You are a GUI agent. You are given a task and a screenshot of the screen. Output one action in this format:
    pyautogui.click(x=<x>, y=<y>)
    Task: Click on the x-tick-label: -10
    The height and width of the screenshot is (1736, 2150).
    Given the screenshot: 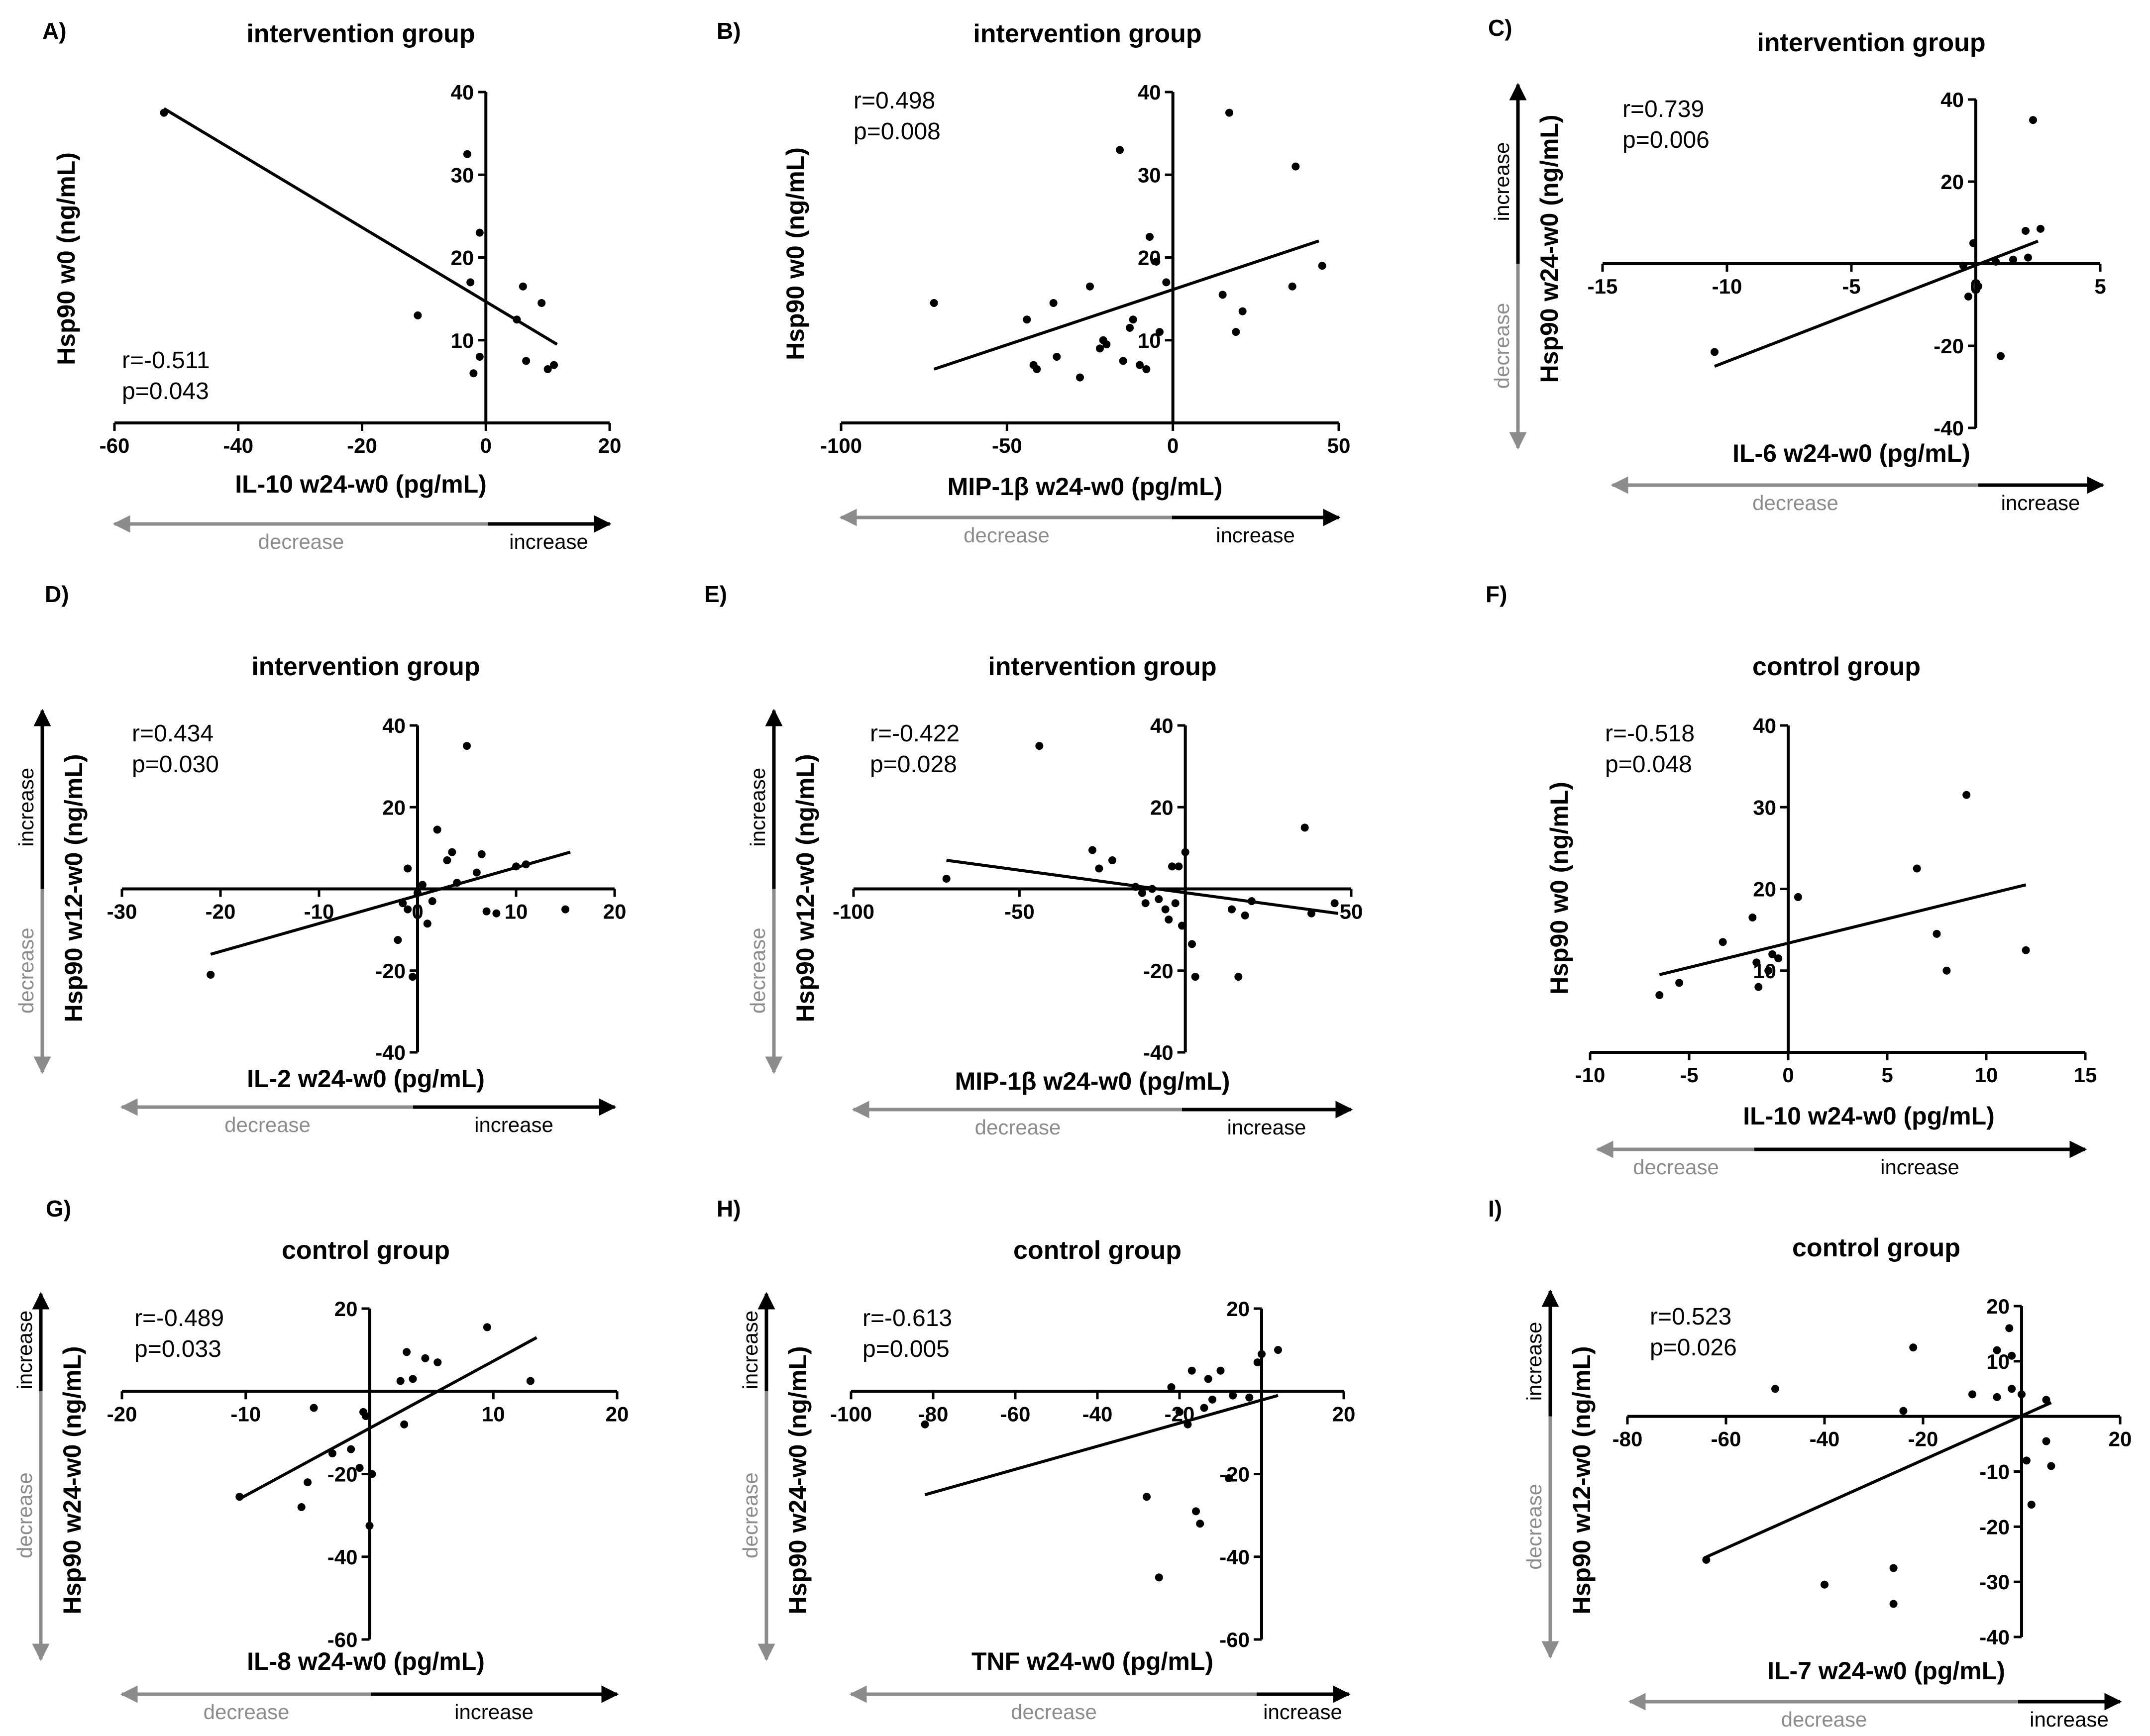 What is the action you would take?
    pyautogui.click(x=1727, y=287)
    